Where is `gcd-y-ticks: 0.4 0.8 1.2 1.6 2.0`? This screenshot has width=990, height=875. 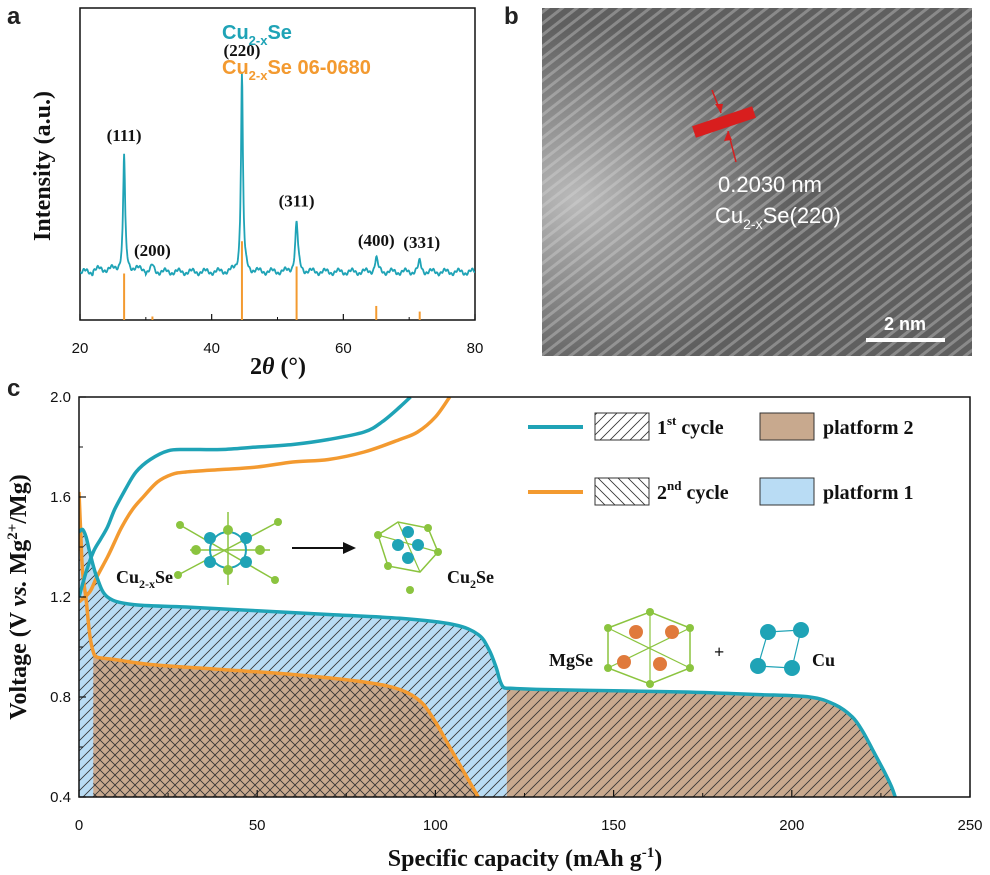 gcd-y-ticks: 0.4 0.8 1.2 1.6 2.0 is located at coordinates (68, 597).